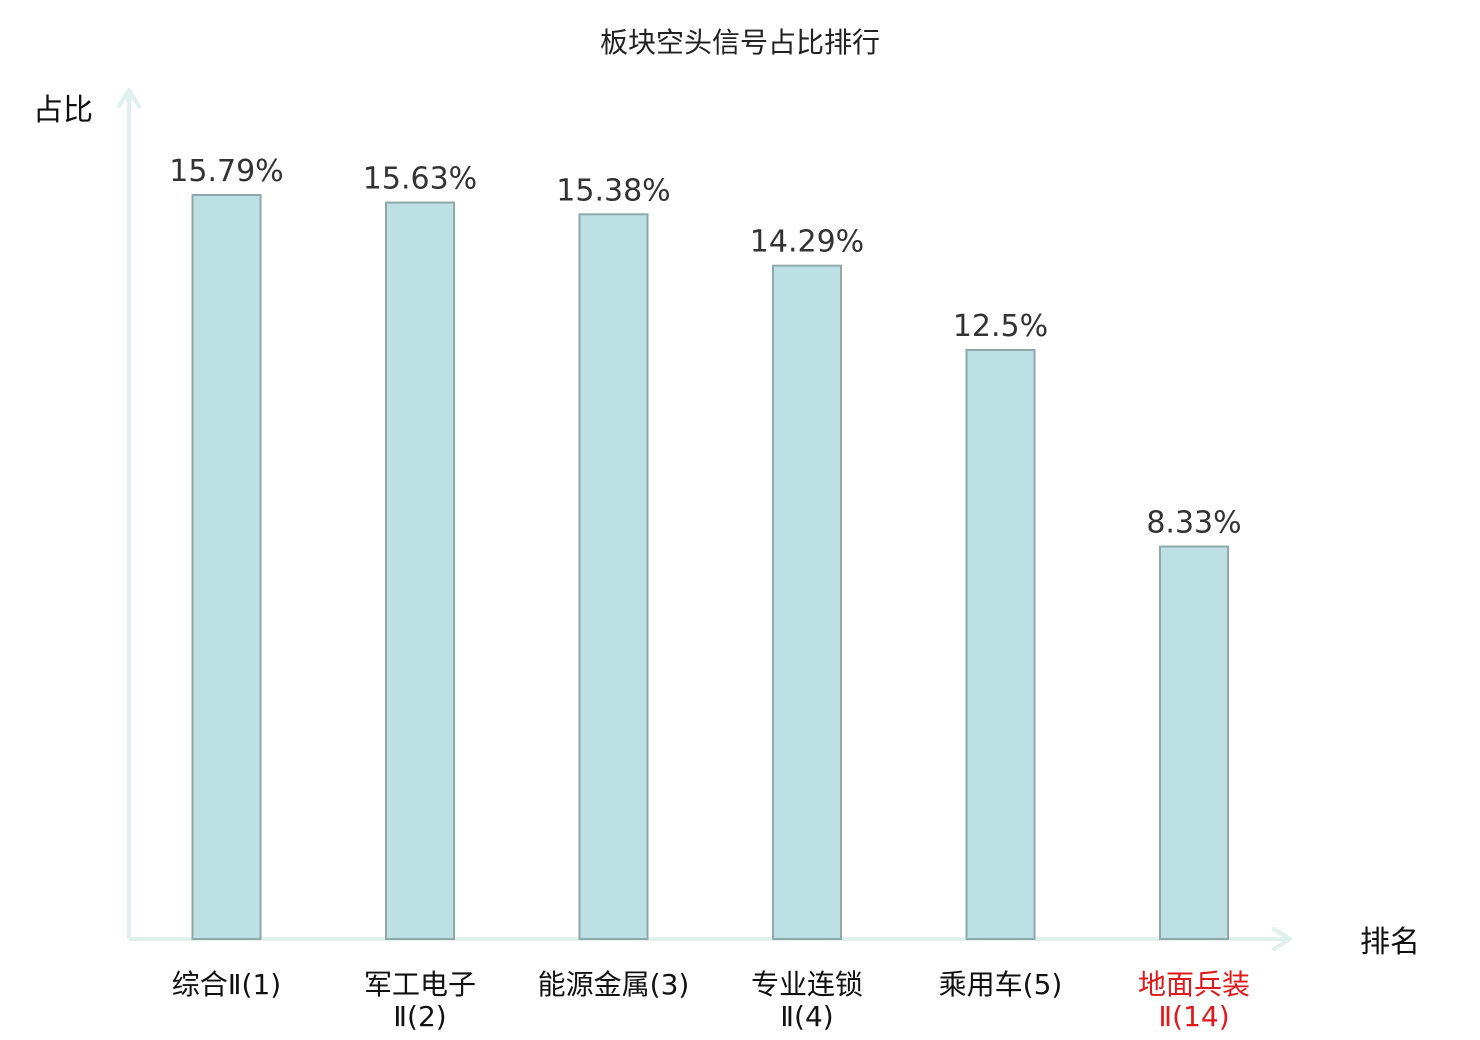  What do you see at coordinates (1390, 942) in the screenshot?
I see `x-axis-label: 排名` at bounding box center [1390, 942].